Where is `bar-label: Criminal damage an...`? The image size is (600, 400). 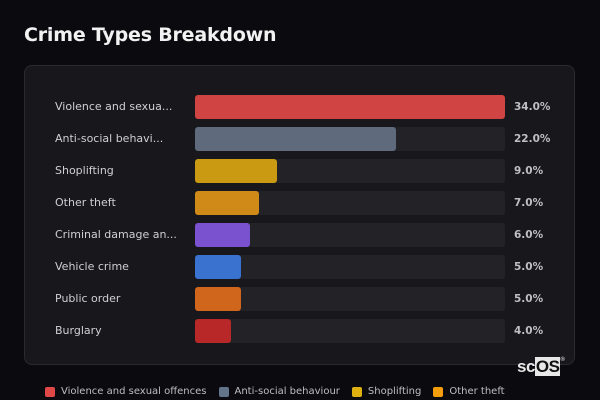
bar-label: Criminal damage an... is located at coordinates (116, 234).